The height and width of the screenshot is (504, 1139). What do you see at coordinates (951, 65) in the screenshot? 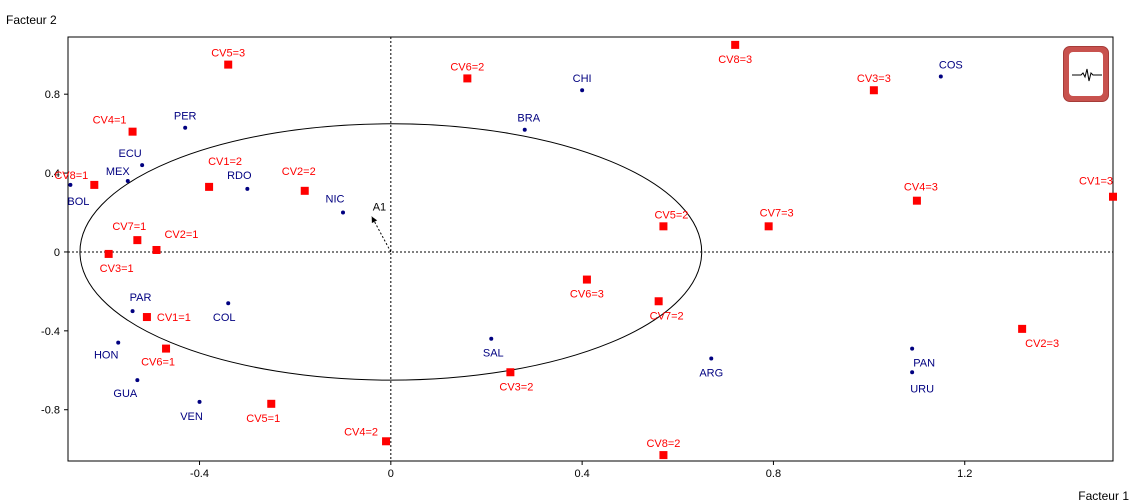
I see `point-label: COS` at bounding box center [951, 65].